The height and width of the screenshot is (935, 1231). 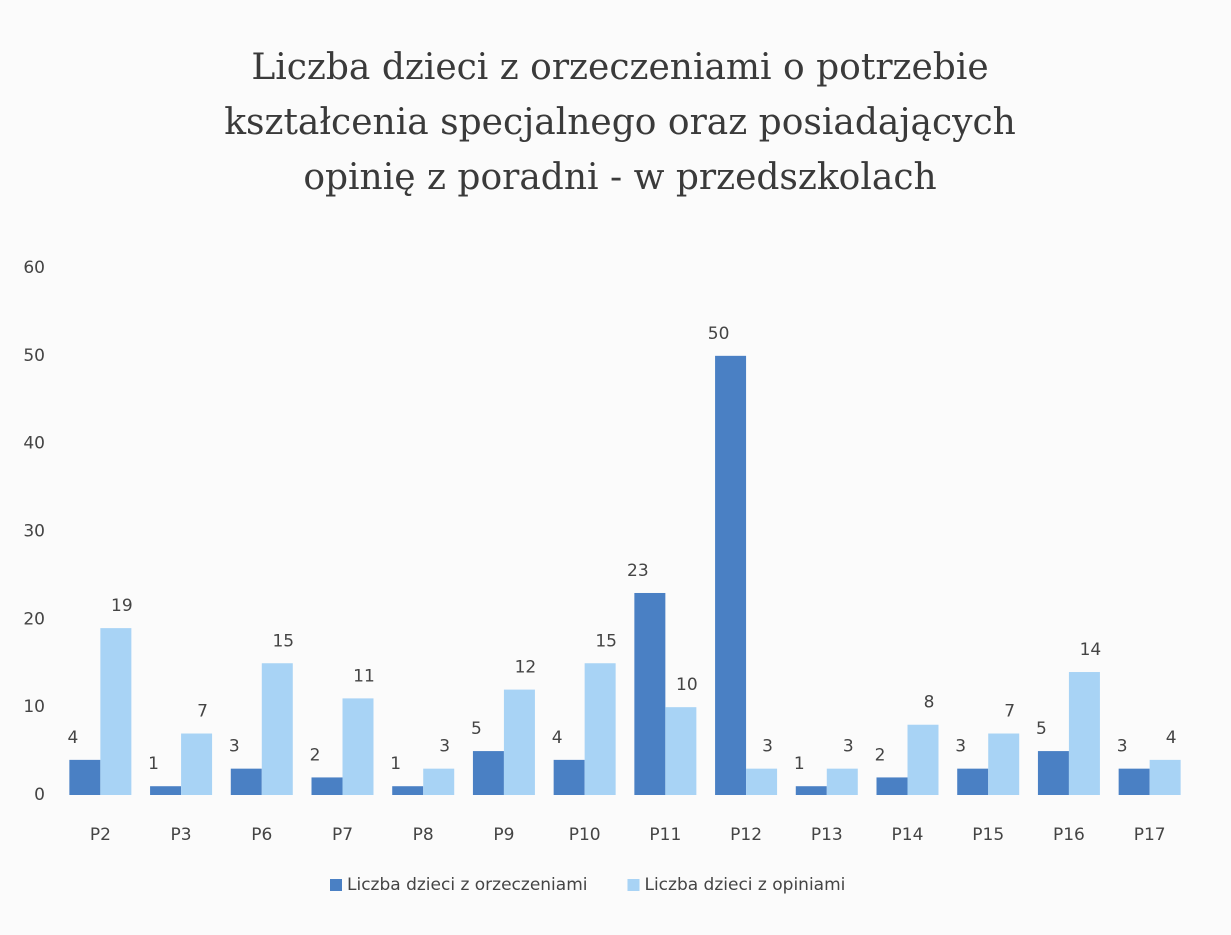 I want to click on chart-title: Liczba dzieci z orzeczeniami o potrzebie, so click(x=619, y=67).